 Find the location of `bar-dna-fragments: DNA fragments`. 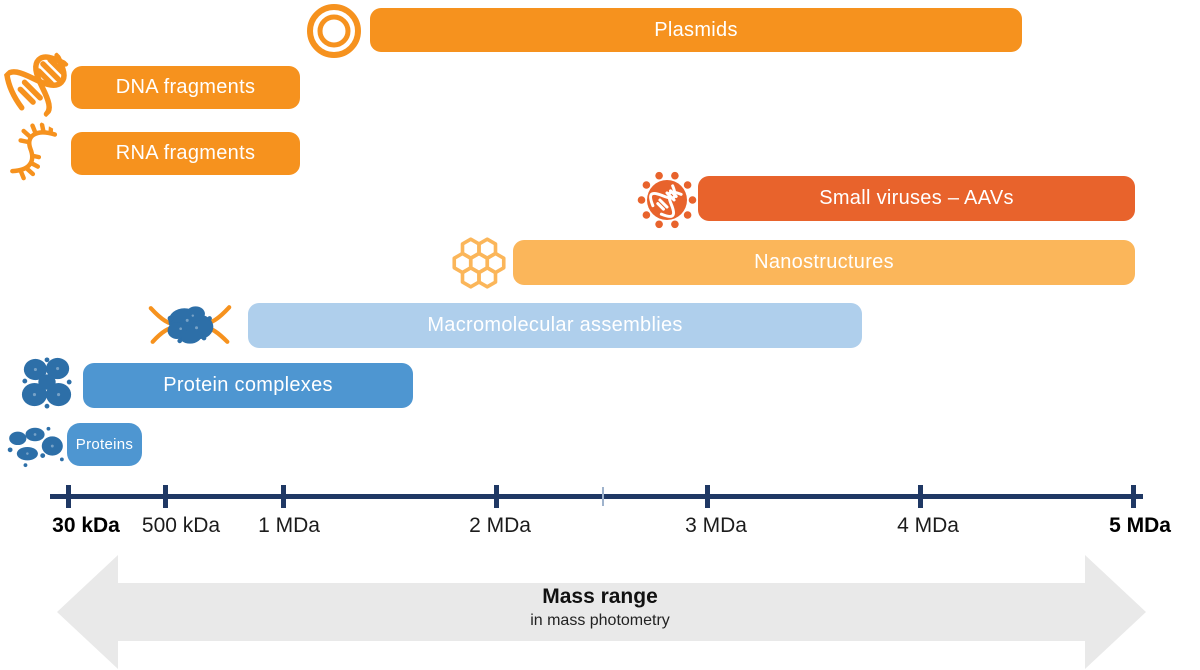

bar-dna-fragments: DNA fragments is located at coordinates (185, 87).